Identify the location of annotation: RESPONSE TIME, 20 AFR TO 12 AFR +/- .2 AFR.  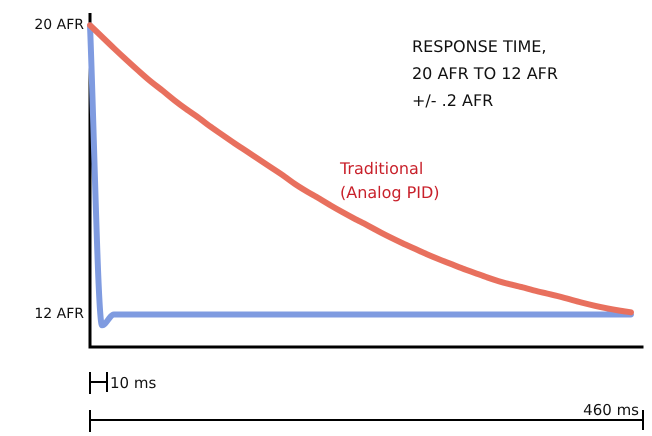
(485, 73).